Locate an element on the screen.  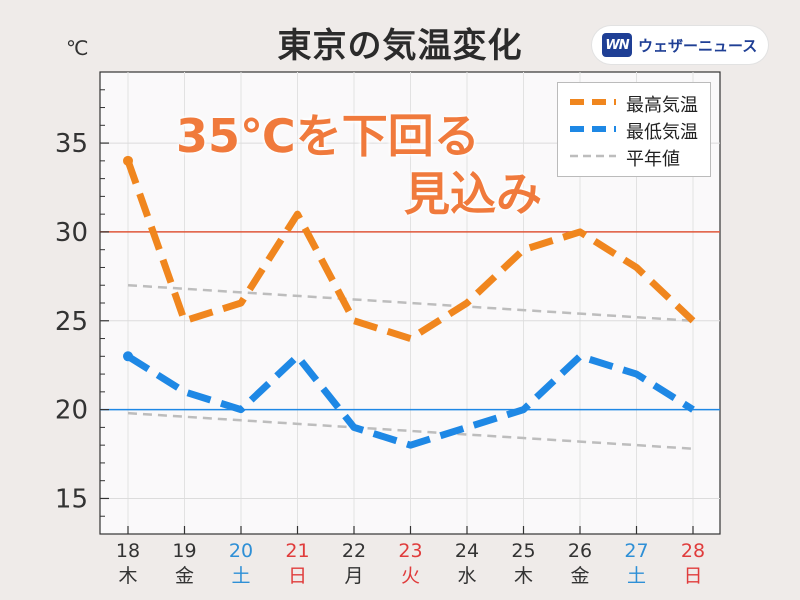
x-tick-label-day: 24 is located at coordinates (467, 551).